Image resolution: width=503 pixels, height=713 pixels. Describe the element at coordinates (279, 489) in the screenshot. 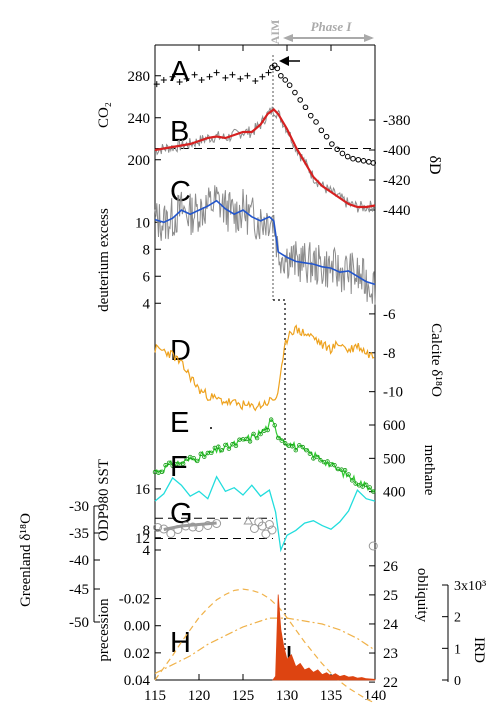

I see `termination-dotted-line` at that location.